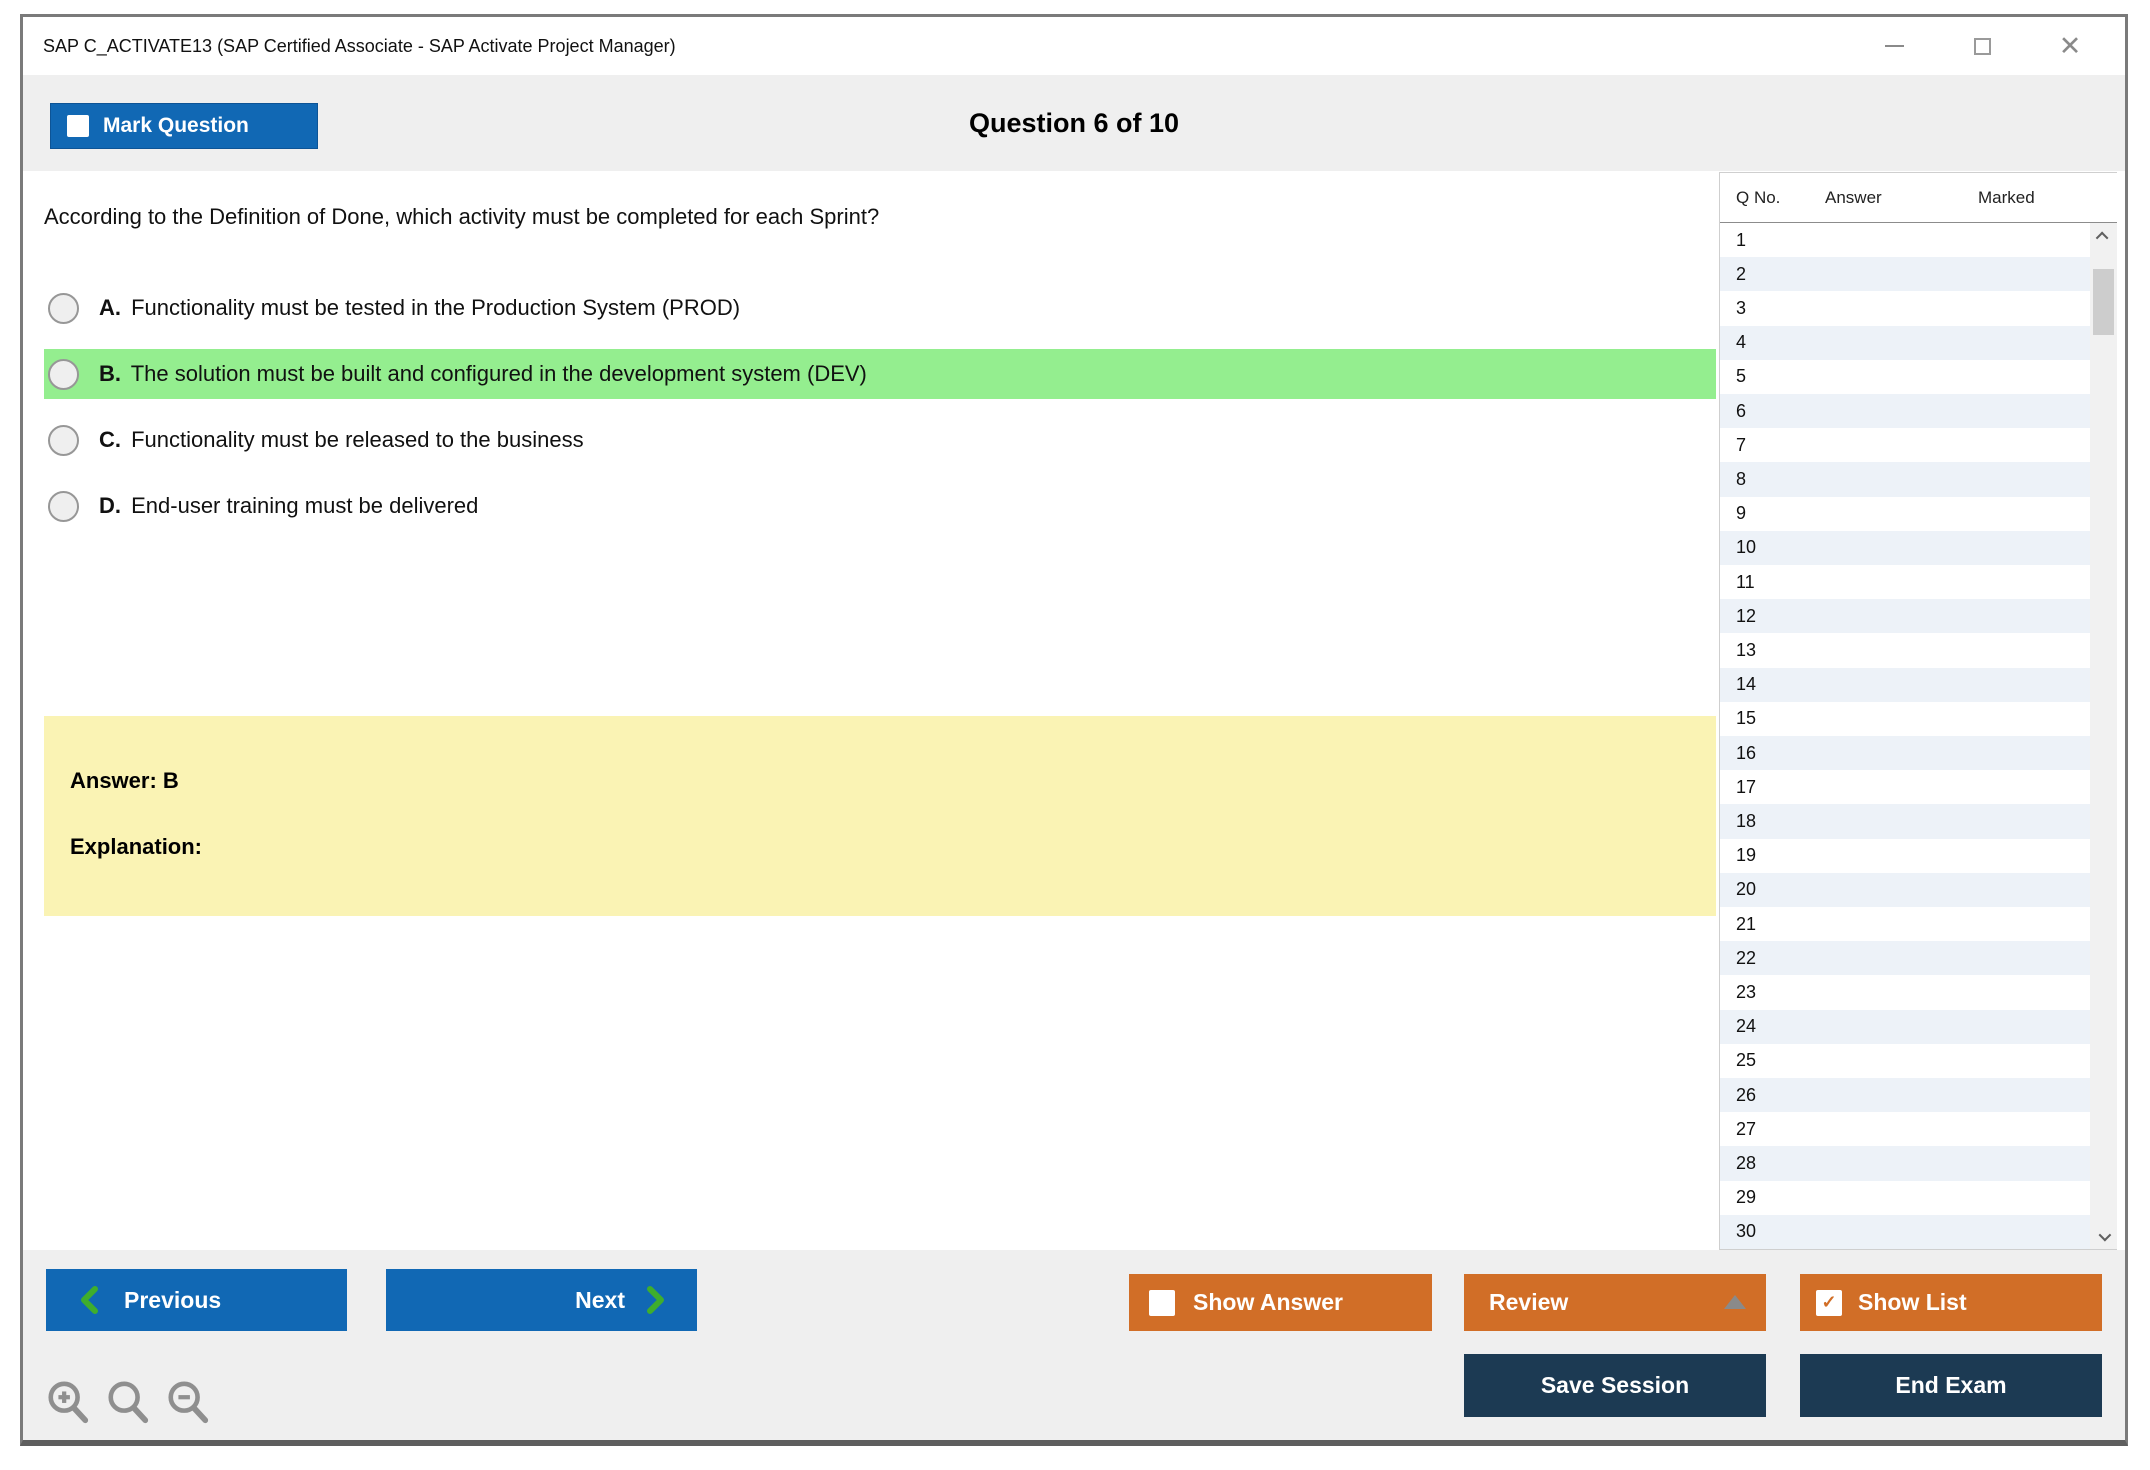 The width and height of the screenshot is (2150, 1470). What do you see at coordinates (78, 126) in the screenshot?
I see `mark-question-checkbox` at bounding box center [78, 126].